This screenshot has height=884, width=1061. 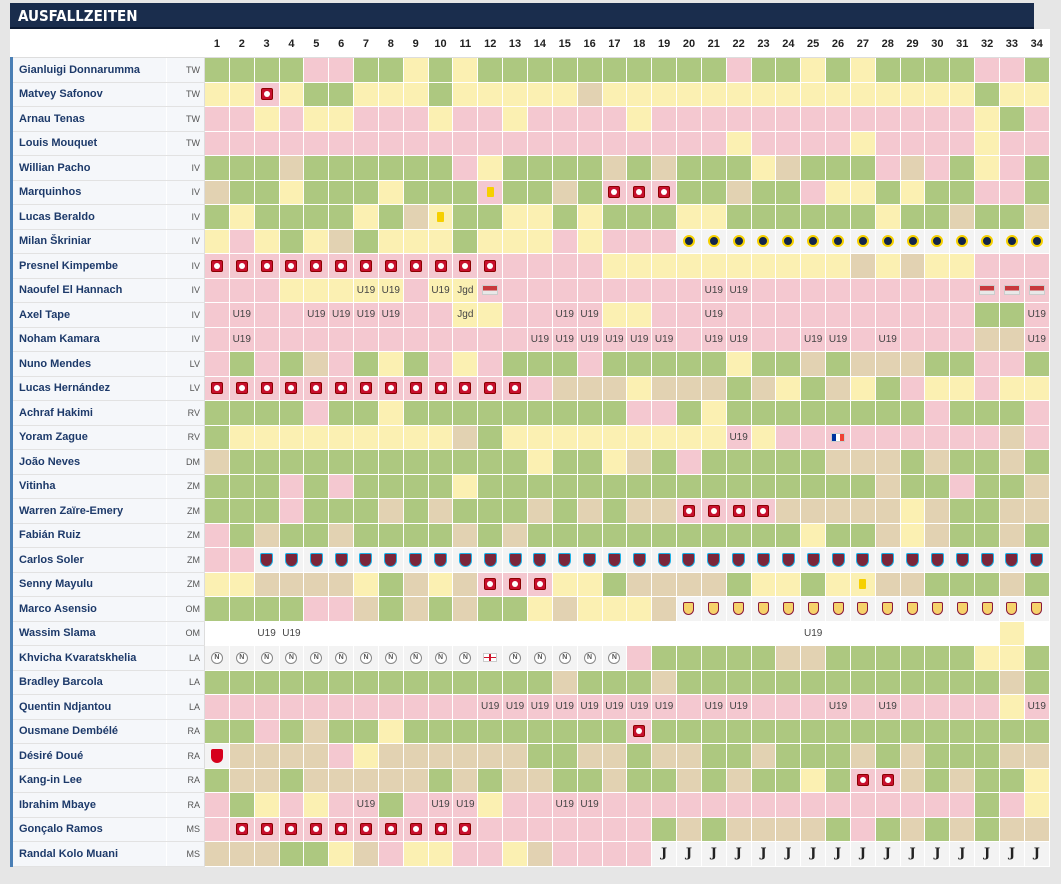 What do you see at coordinates (88, 780) in the screenshot?
I see `player-name: Kang-in Lee` at bounding box center [88, 780].